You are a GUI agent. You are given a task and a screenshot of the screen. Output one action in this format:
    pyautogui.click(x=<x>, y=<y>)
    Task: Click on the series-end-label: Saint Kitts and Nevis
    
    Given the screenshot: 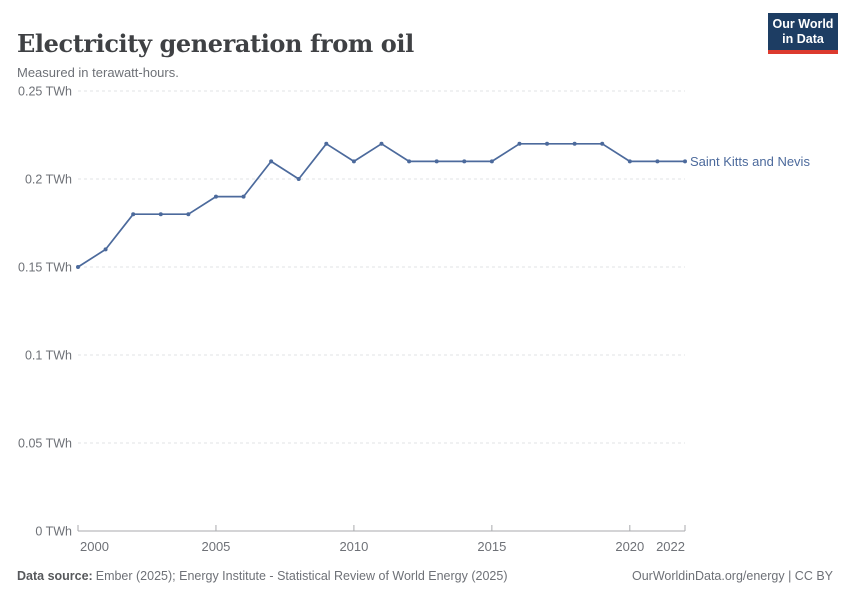 What is the action you would take?
    pyautogui.click(x=750, y=161)
    